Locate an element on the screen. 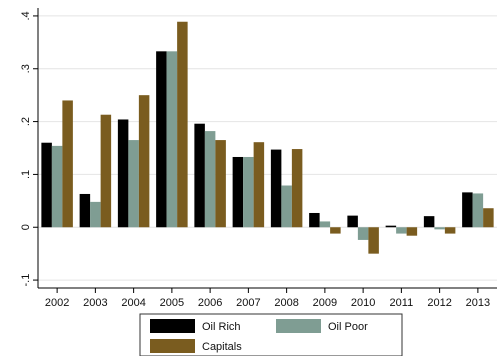 Image resolution: width=503 pixels, height=356 pixels. bar-oil-poor-2003 is located at coordinates (95, 214).